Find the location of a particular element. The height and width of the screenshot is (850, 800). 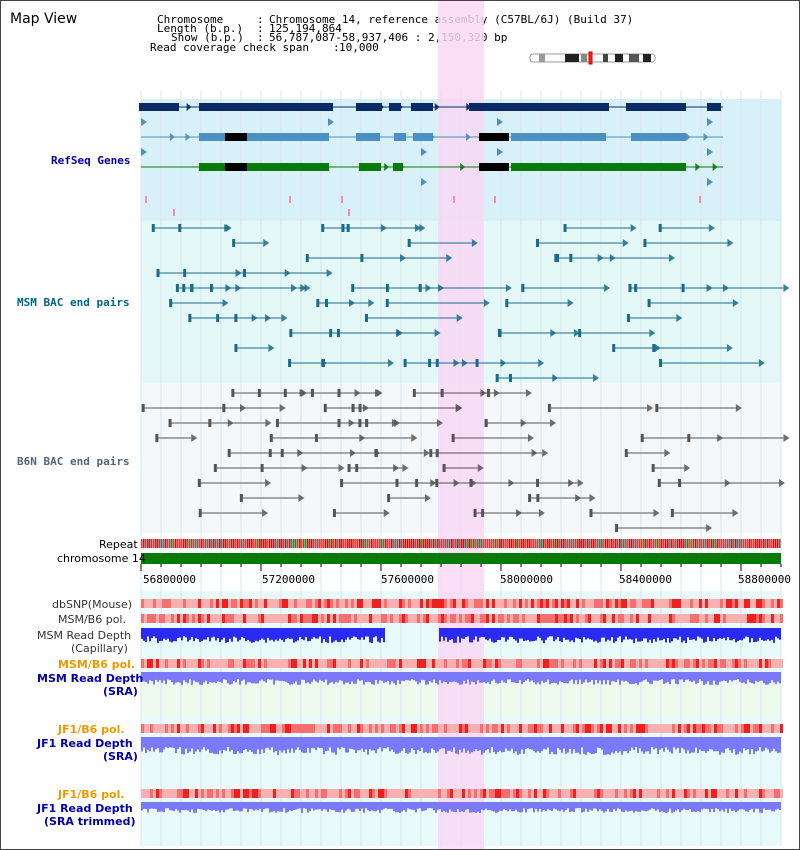

msm-bac-pair-end-arrow is located at coordinates (227, 228).